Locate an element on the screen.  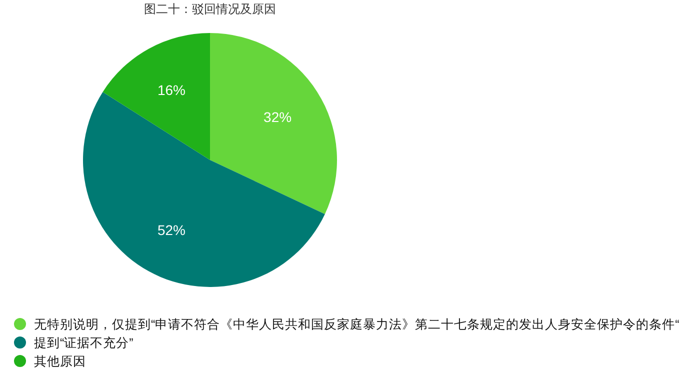
data-label: 16% is located at coordinates (171, 90).